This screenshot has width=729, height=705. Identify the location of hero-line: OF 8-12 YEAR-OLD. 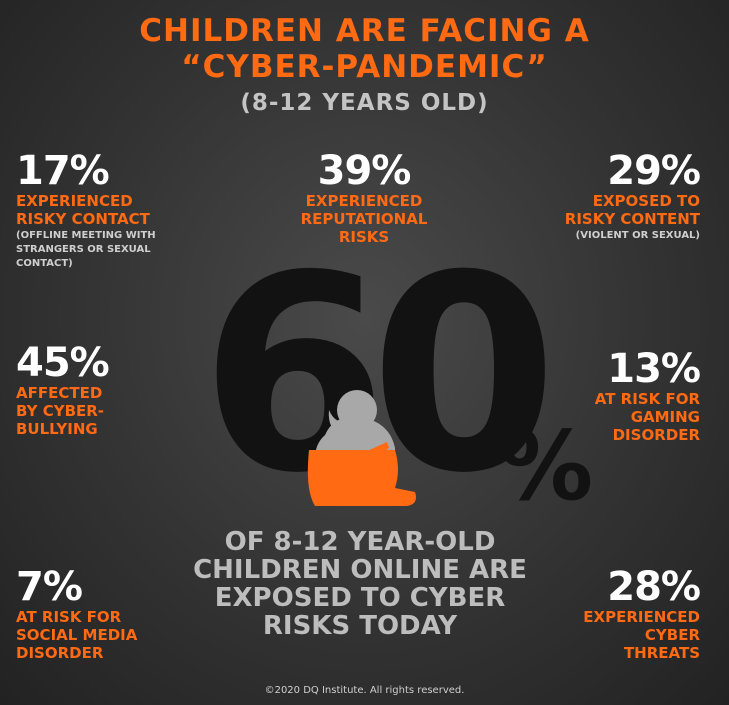
(360, 542).